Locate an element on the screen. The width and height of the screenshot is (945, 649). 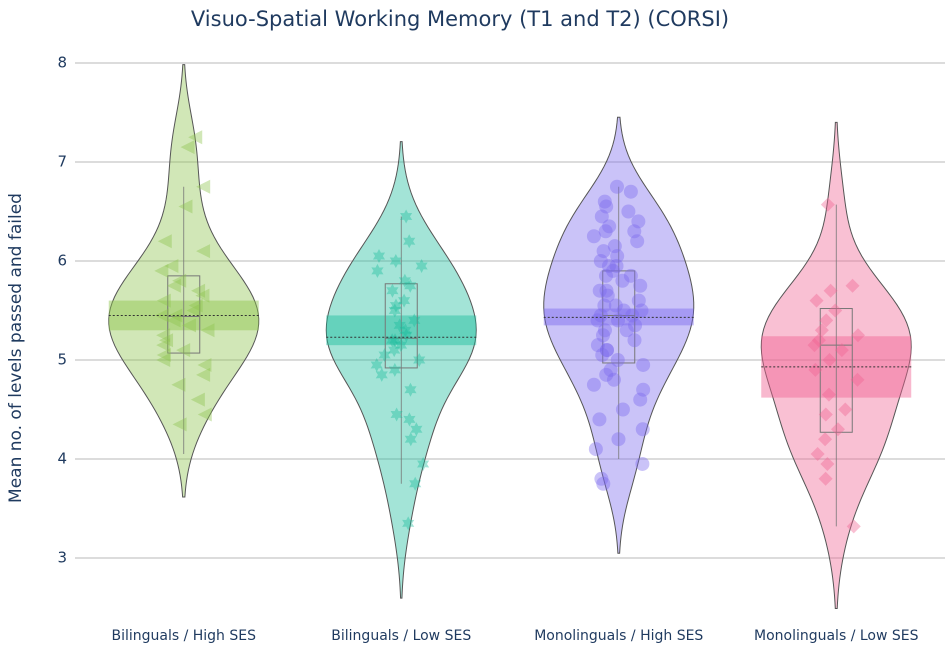
y-tick-label: 5 is located at coordinates (62, 360).